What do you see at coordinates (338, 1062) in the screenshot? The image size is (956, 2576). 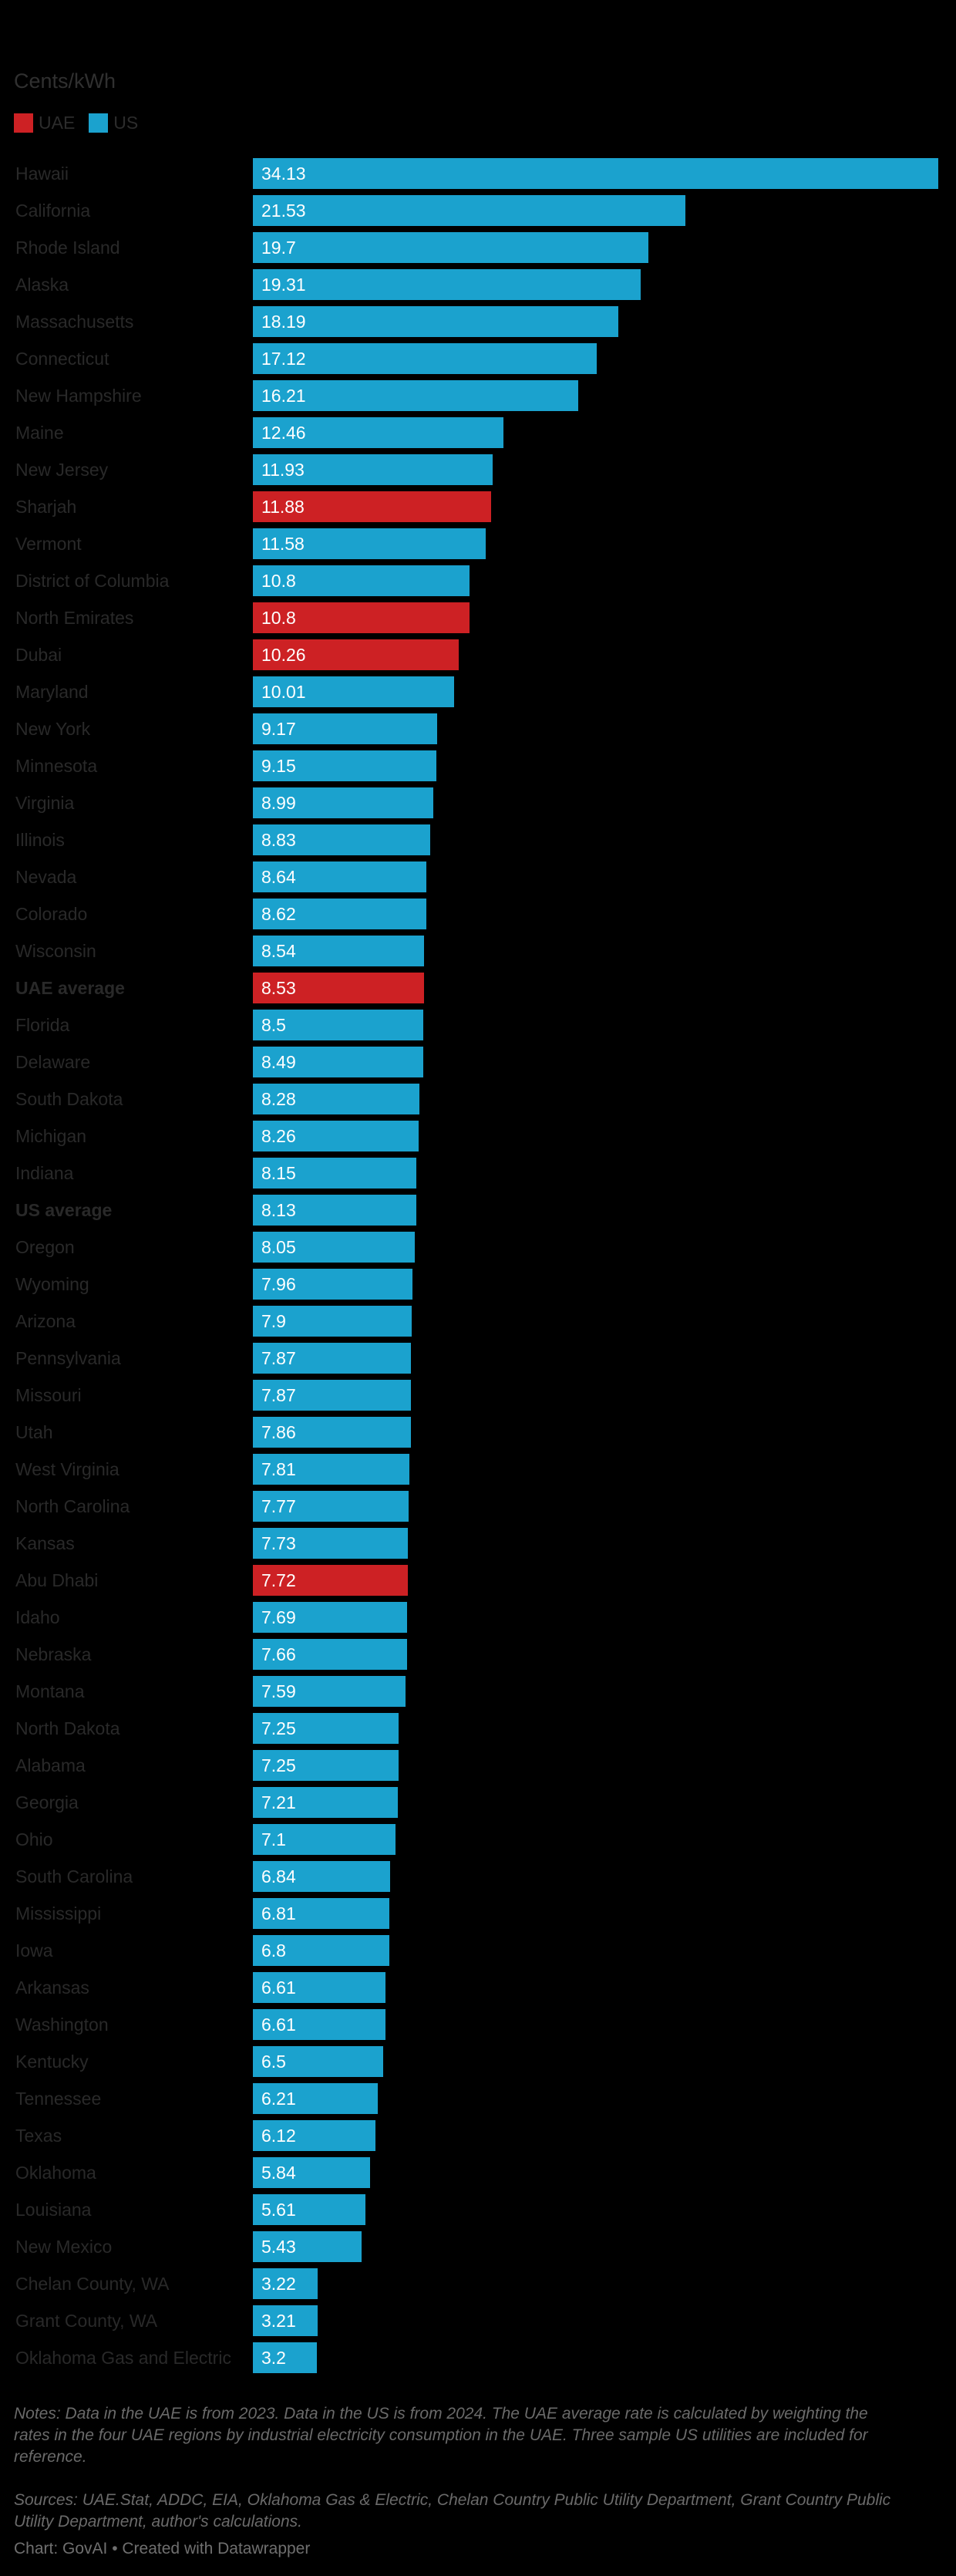 I see `bar: 8.49` at bounding box center [338, 1062].